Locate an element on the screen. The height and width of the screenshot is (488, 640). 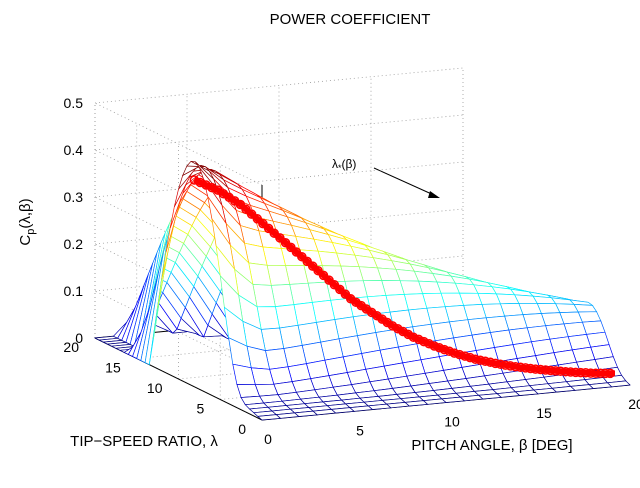
curve-annotation: λ*(β) is located at coordinates (386, 177).